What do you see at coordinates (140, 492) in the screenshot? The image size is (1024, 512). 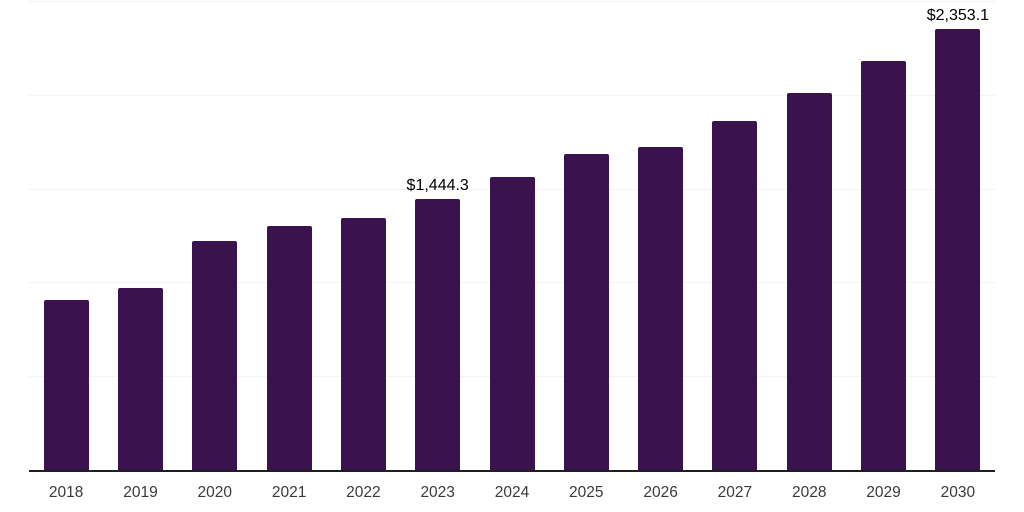 I see `x-tick-label-2019: 2019` at bounding box center [140, 492].